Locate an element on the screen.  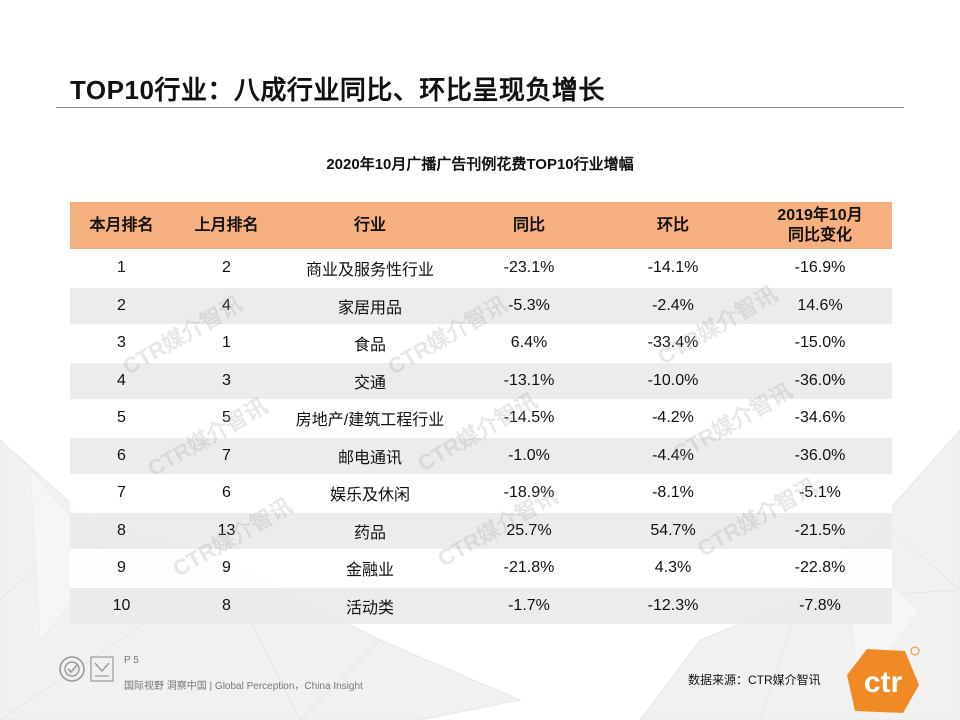
cell-industry: 娱乐及休闲 is located at coordinates (370, 493).